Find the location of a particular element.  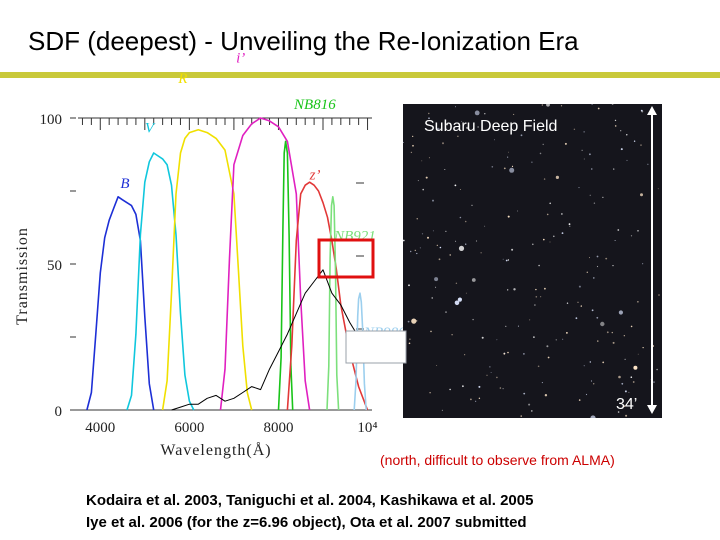

series-nb816-line is located at coordinates (285, 275).